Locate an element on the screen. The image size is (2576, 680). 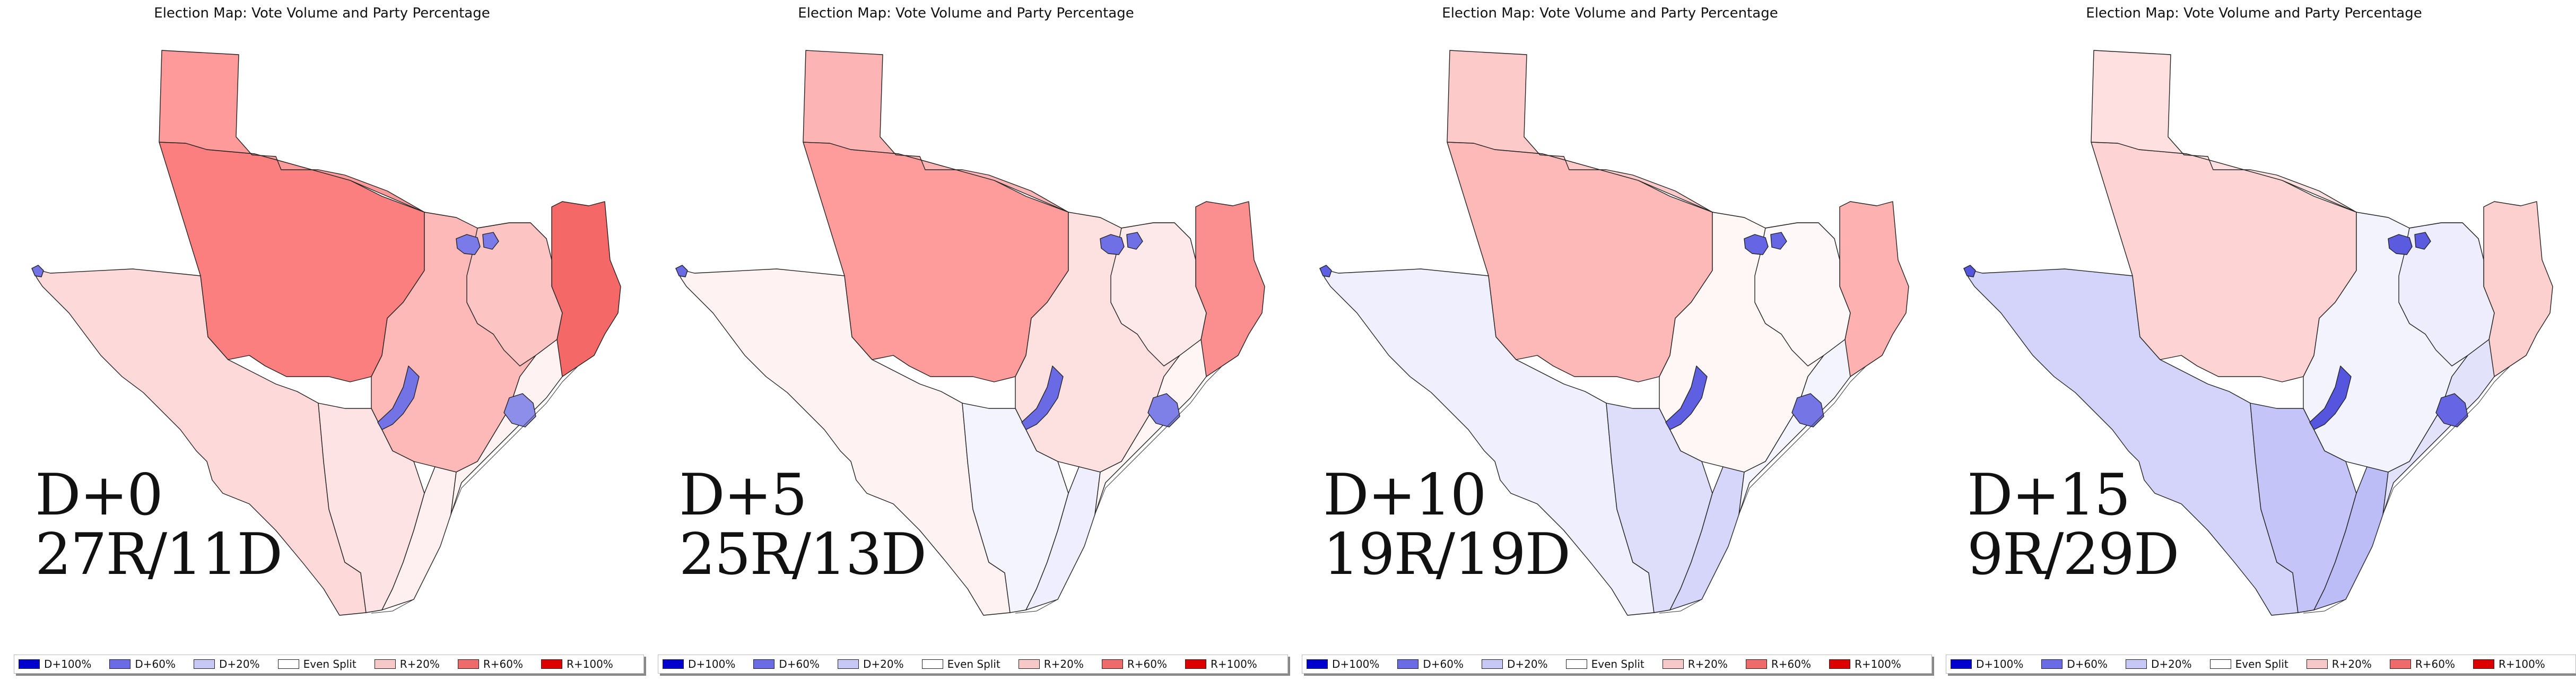
scenario-label: D+15 9R/29D is located at coordinates (2073, 525).